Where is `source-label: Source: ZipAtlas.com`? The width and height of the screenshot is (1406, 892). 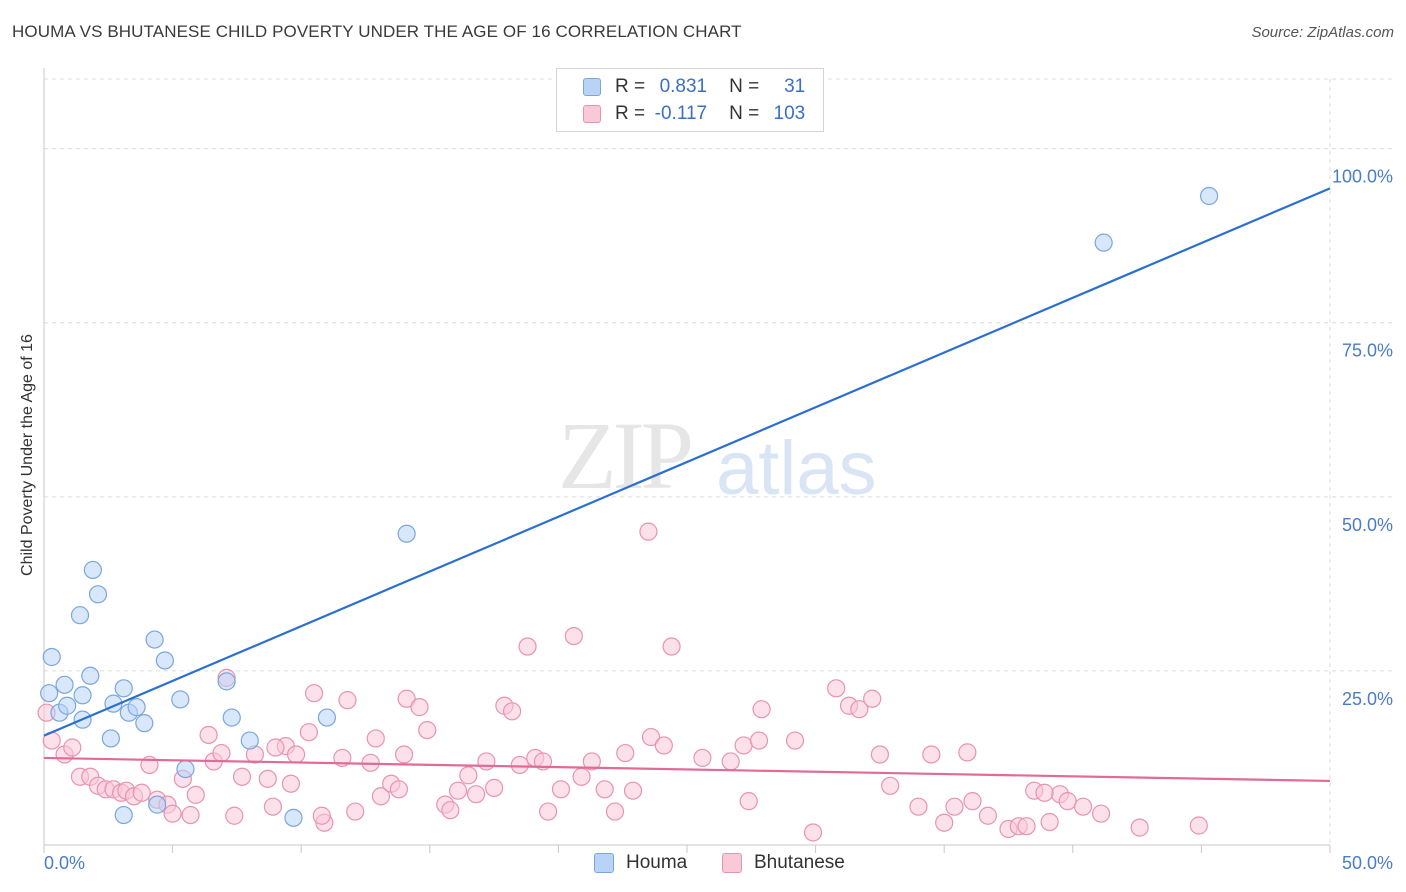
source-label: Source: ZipAtlas.com is located at coordinates (1322, 32).